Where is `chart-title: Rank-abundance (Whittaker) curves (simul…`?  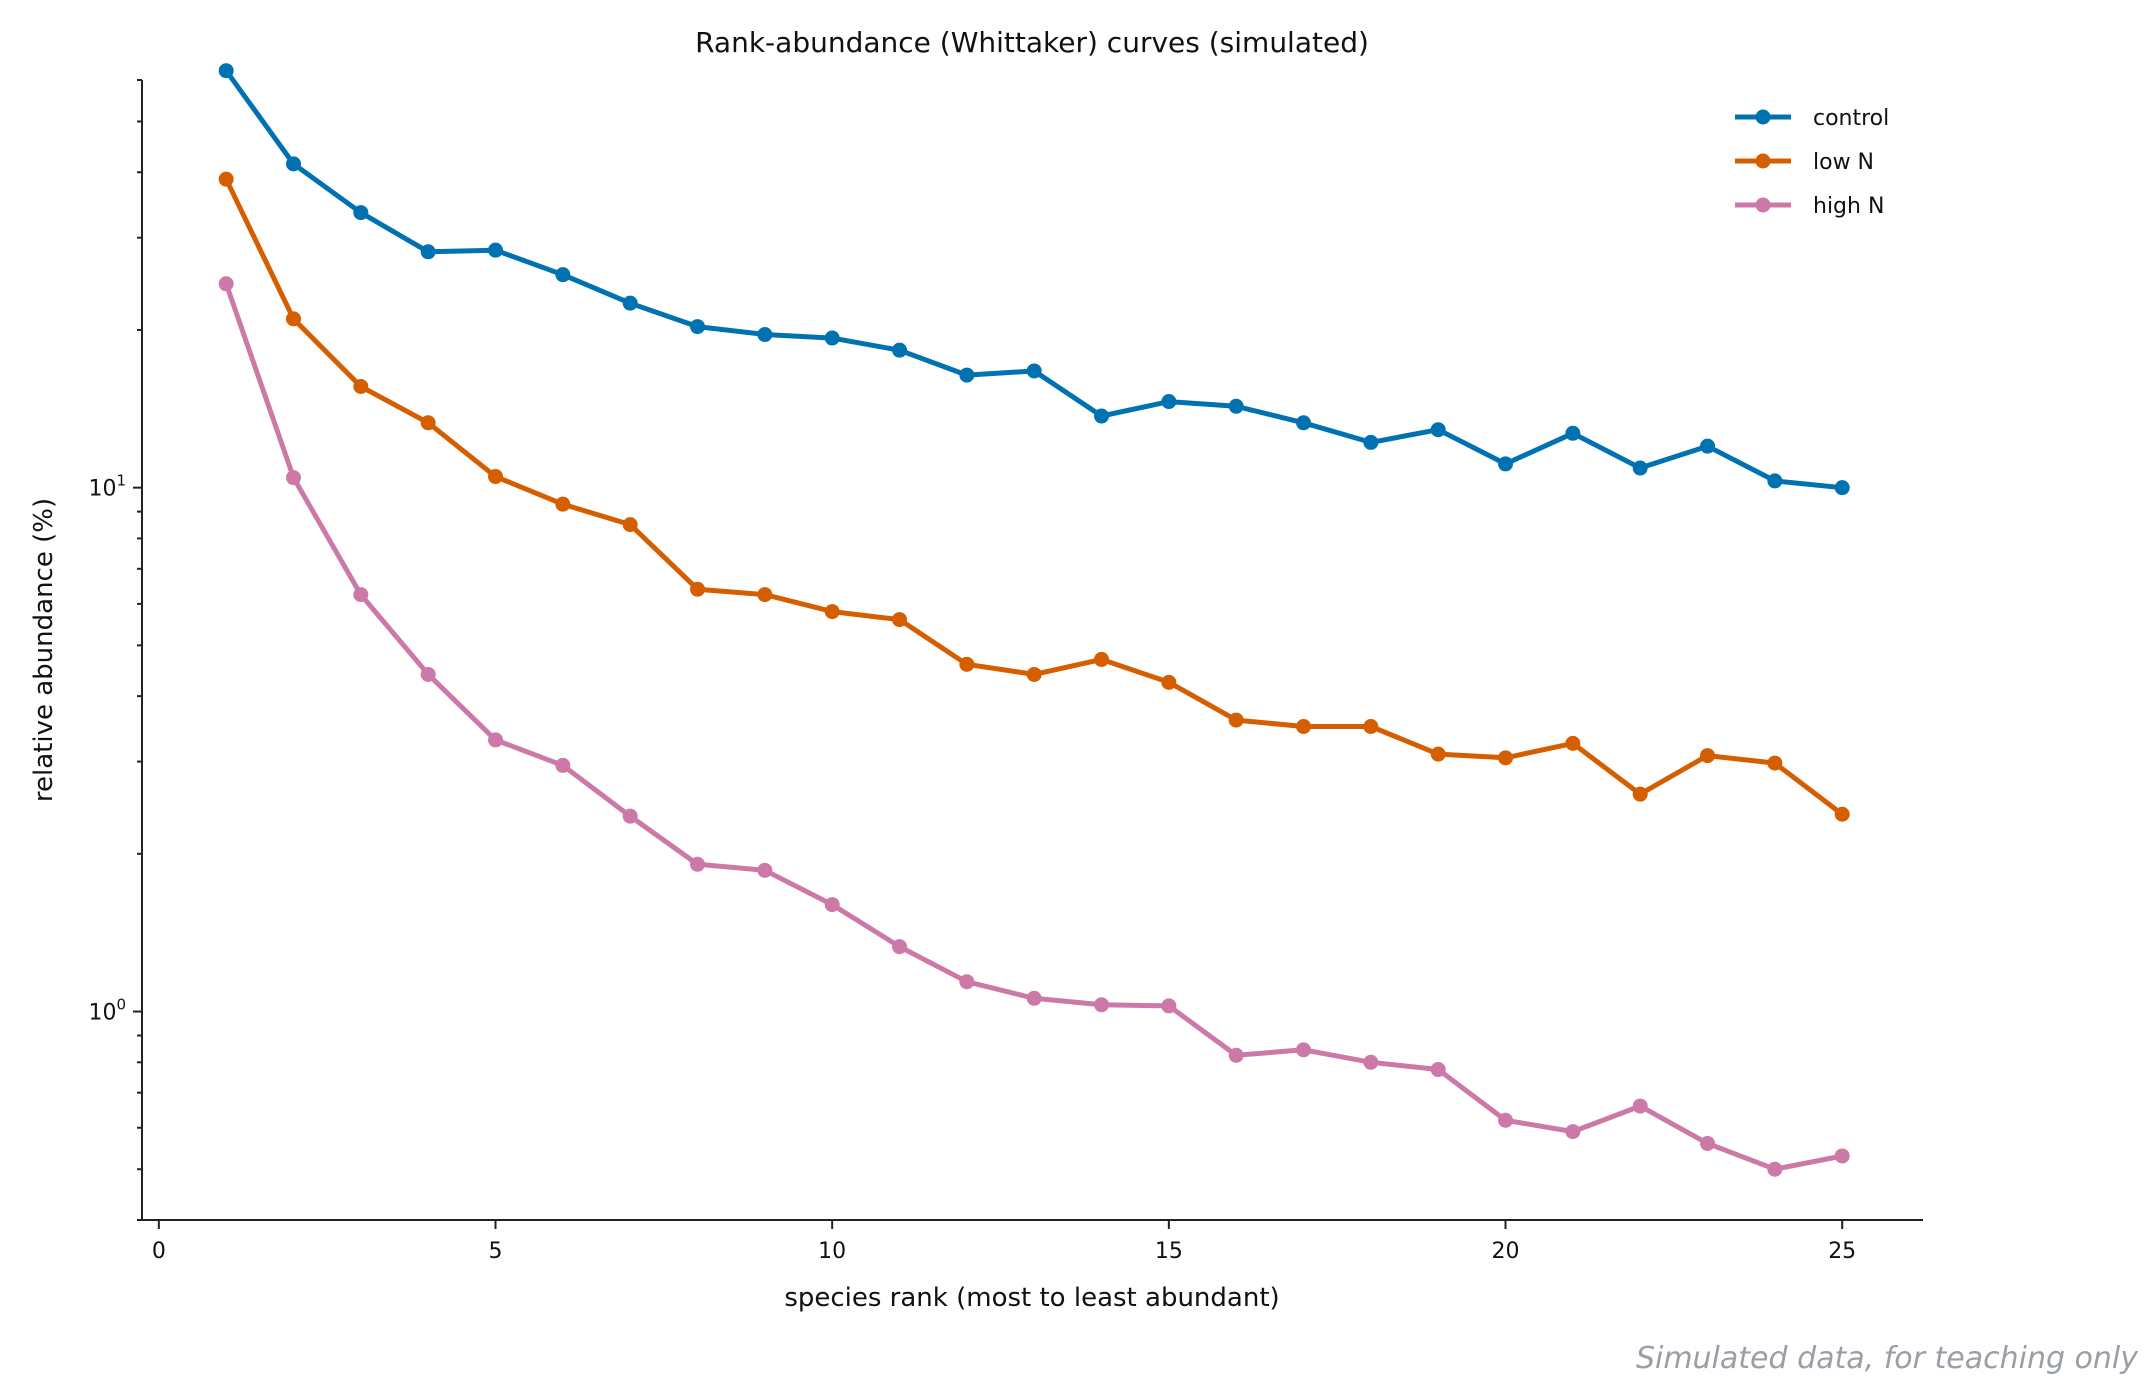 chart-title: Rank-abundance (Whittaker) curves (simul… is located at coordinates (1032, 42).